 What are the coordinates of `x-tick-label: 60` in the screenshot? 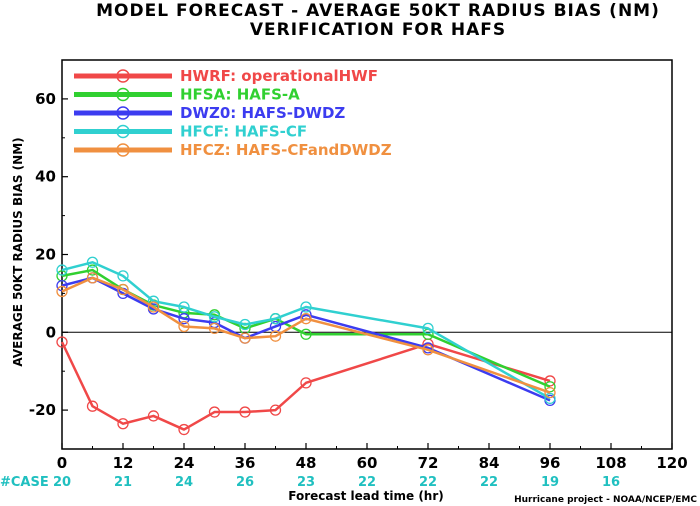 It's located at (367, 463).